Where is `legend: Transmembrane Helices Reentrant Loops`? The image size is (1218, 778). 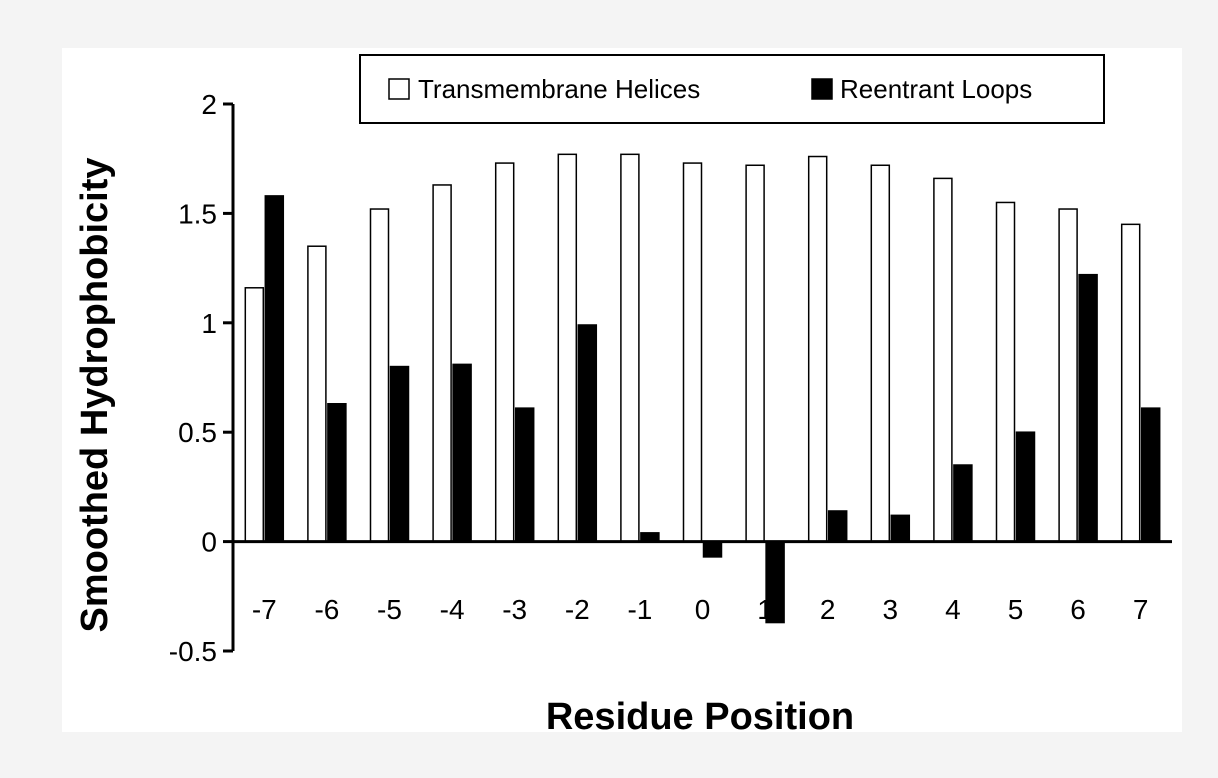
legend: Transmembrane Helices Reentrant Loops is located at coordinates (732, 89).